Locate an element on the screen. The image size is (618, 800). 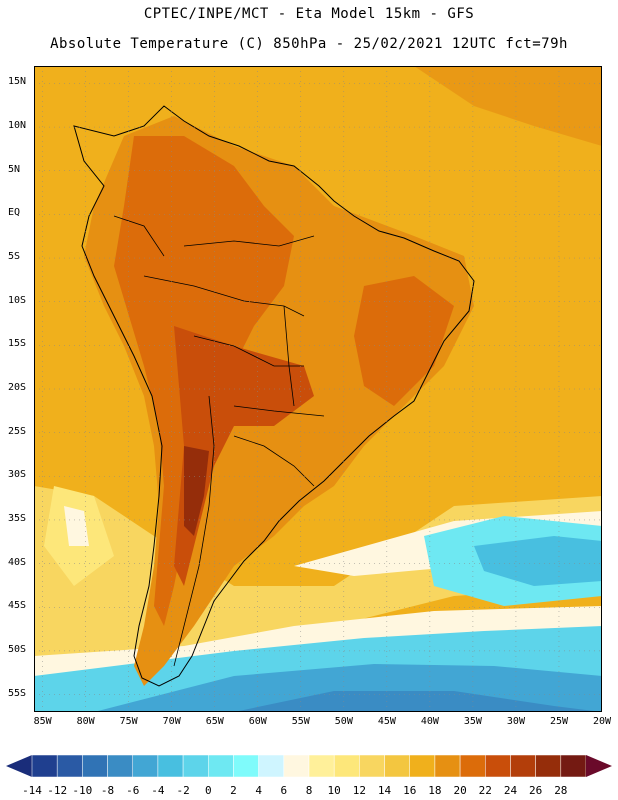
lat-tick-label: 45S is located at coordinates (17, 606).